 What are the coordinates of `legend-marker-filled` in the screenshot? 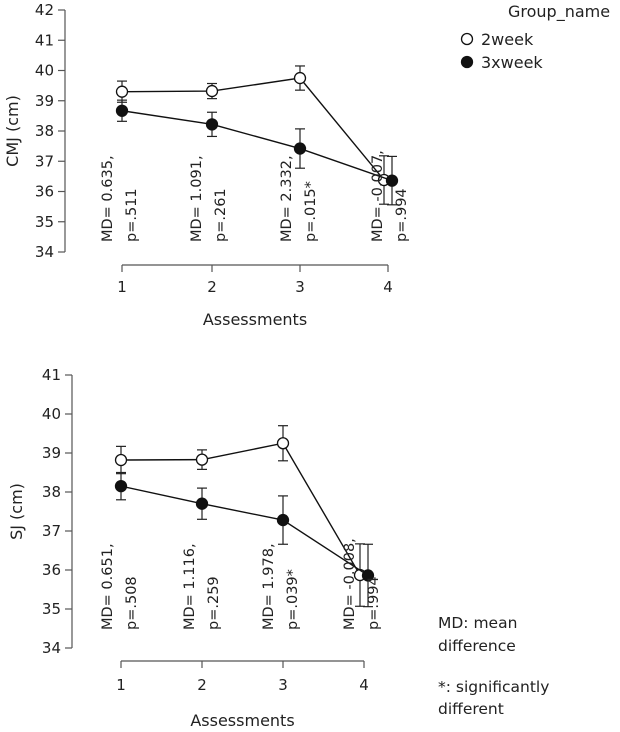 It's located at (467, 62).